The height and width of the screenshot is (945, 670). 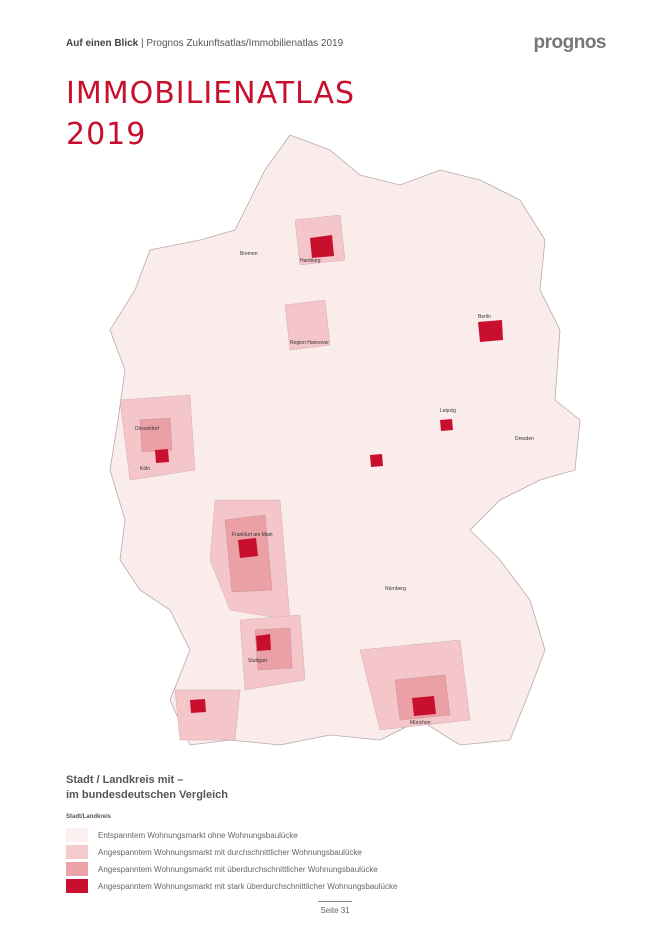 I want to click on footer-rule, so click(x=335, y=901).